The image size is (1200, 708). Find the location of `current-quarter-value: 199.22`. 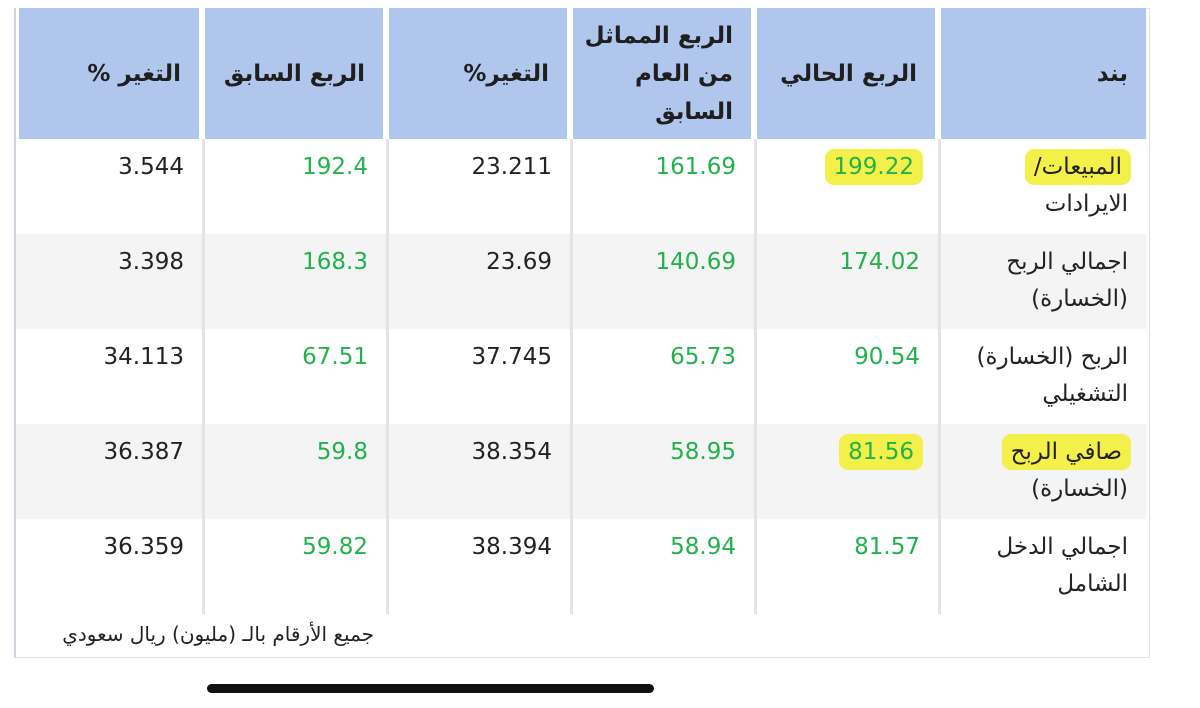

current-quarter-value: 199.22 is located at coordinates (846, 186).